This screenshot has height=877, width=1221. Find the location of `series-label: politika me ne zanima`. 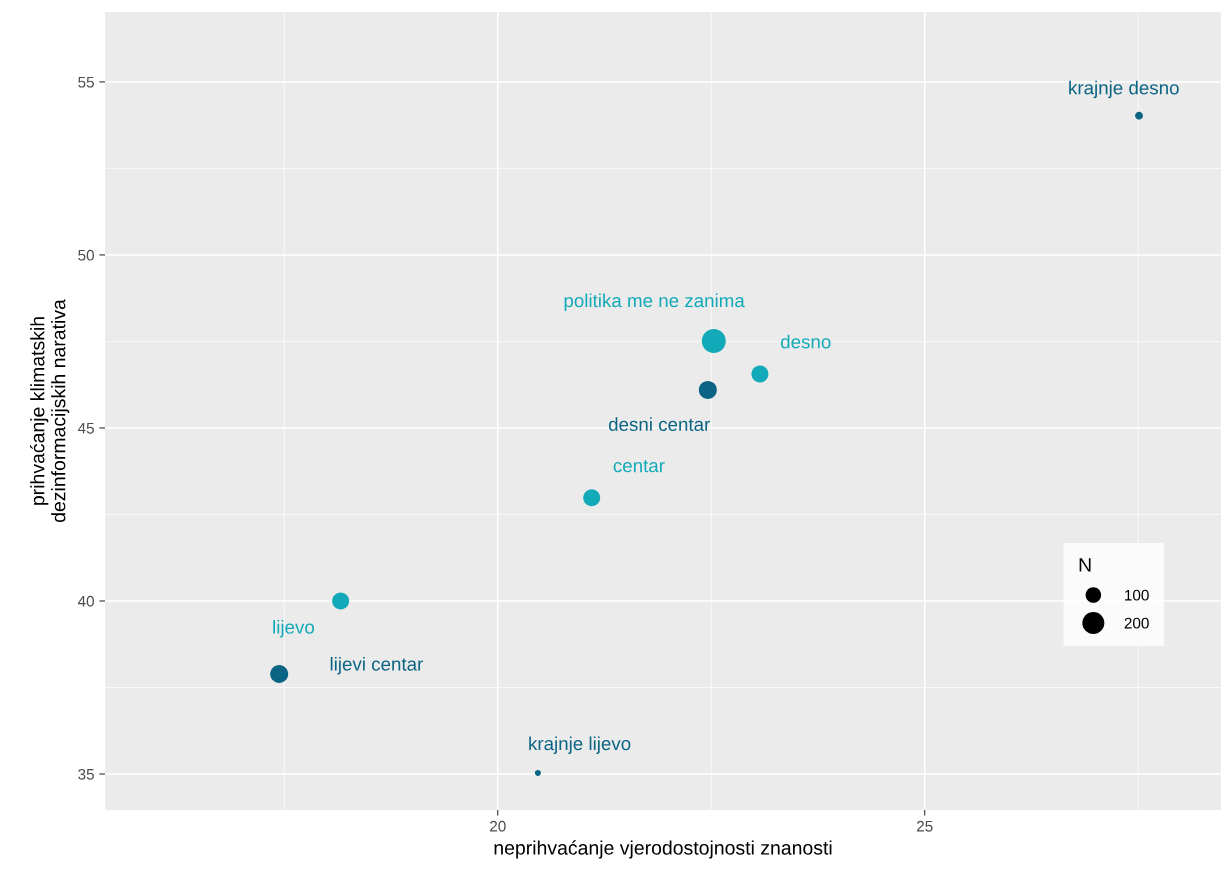

series-label: politika me ne zanima is located at coordinates (654, 302).